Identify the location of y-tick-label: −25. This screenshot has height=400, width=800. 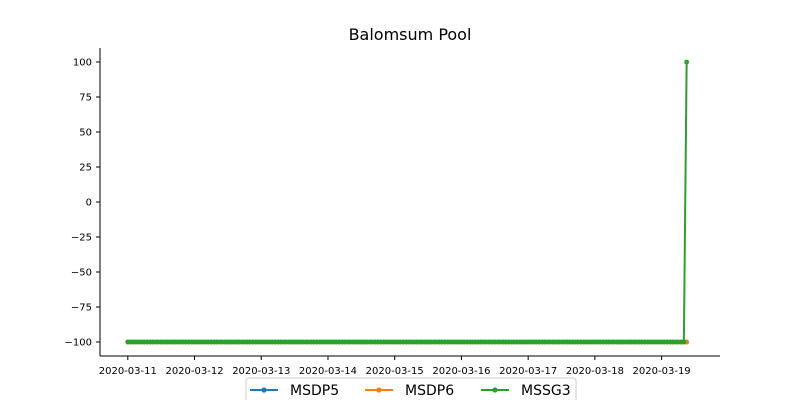
(81, 238).